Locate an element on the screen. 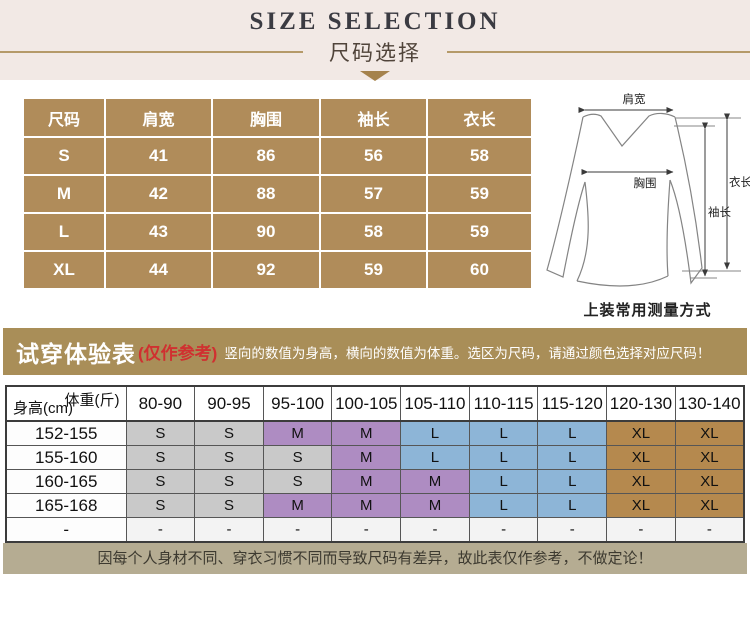 The image size is (750, 628). fit-guide-subtitle: 竖向的数值为身高，横向的数值为体重。选区为尺码，请通过颜色选择对应尺码！ is located at coordinates (467, 353).